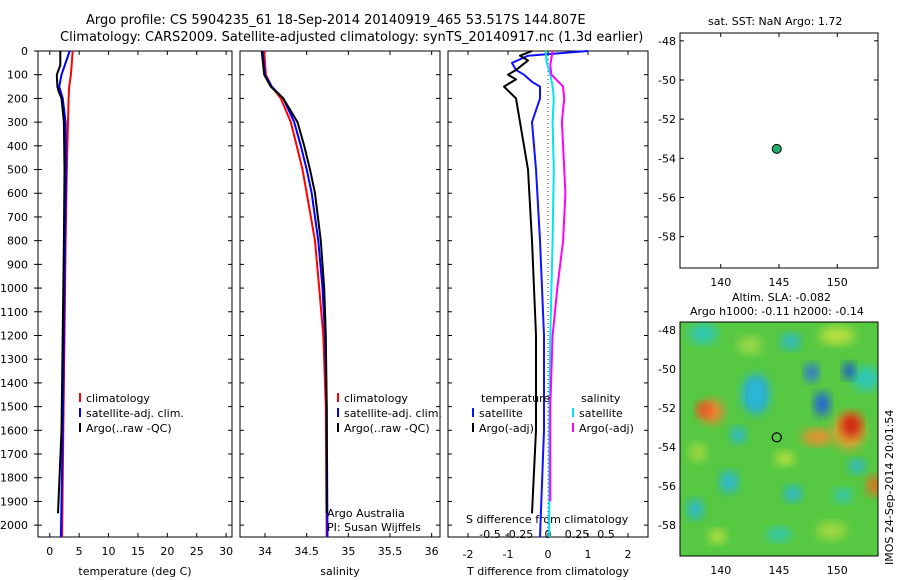  Describe the element at coordinates (508, 554) in the screenshot. I see `tdiff-xtick-label: -1` at that location.